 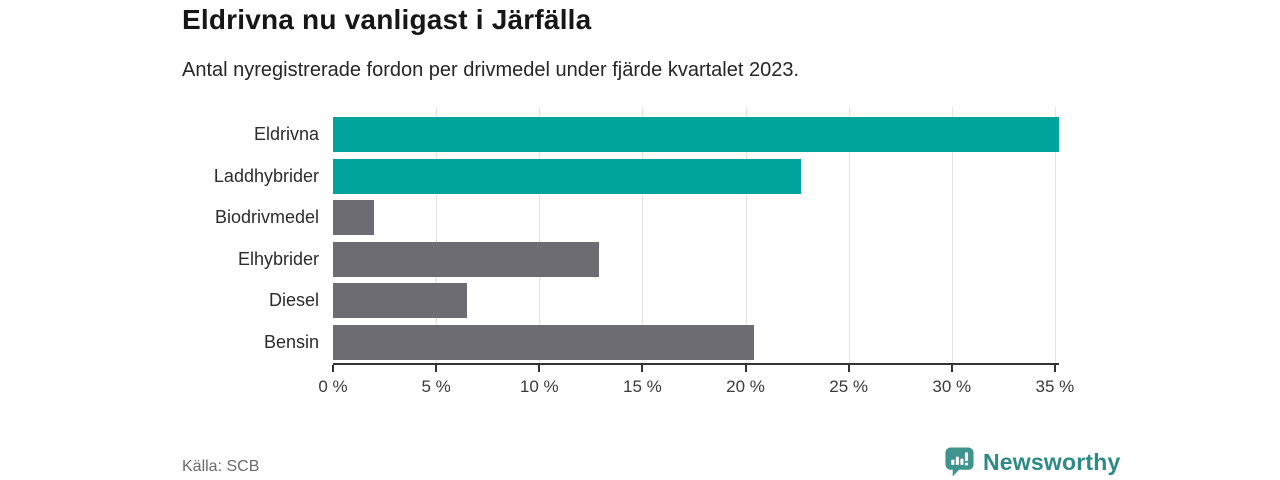 I want to click on bar-eldrivna, so click(x=696, y=135).